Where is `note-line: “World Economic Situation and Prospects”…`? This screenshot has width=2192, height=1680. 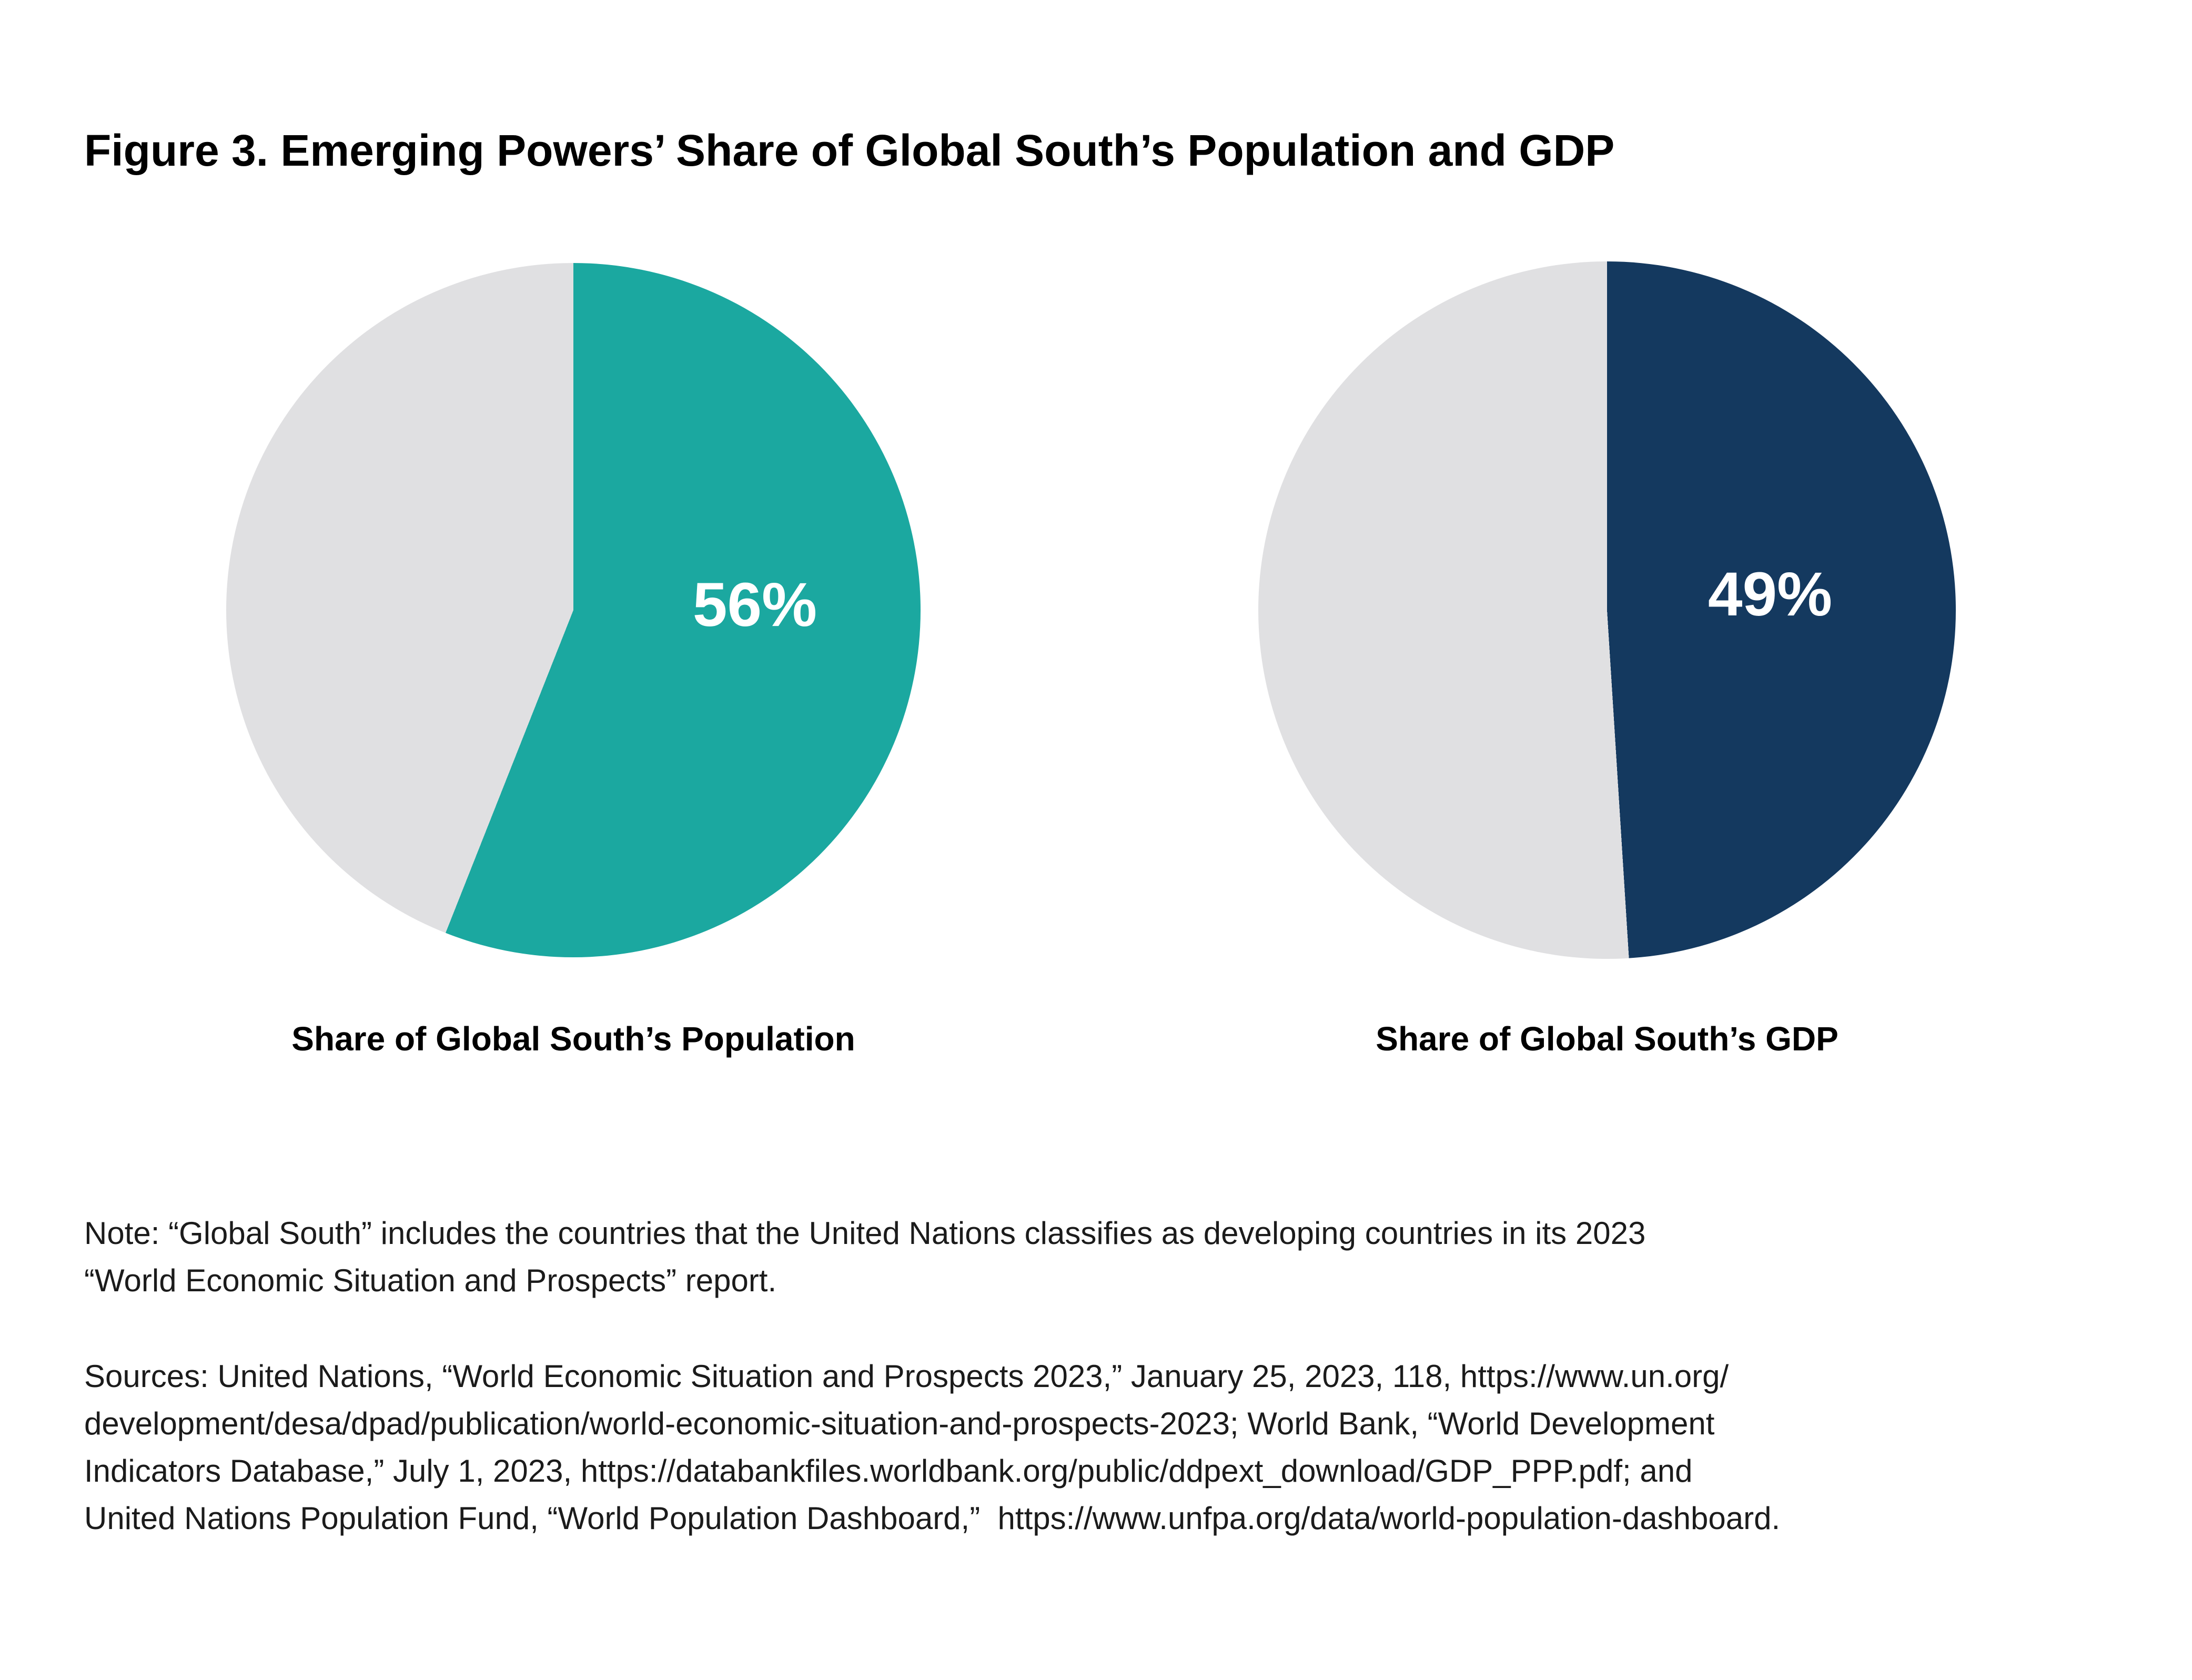 note-line: “World Economic Situation and Prospects”… is located at coordinates (430, 1280).